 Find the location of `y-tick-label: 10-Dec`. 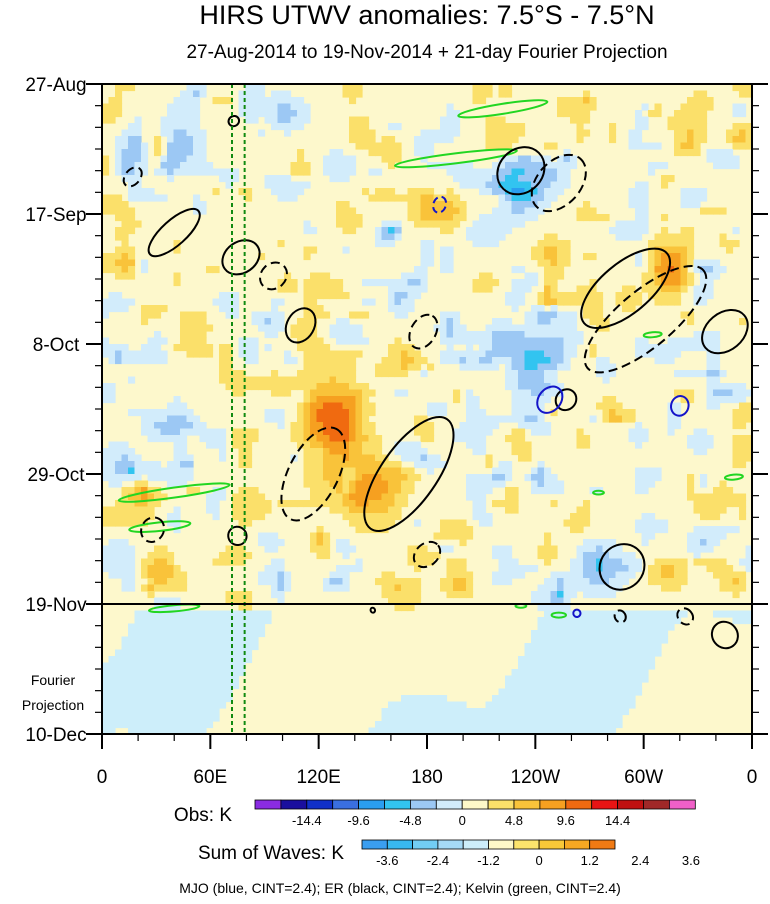

y-tick-label: 10-Dec is located at coordinates (55, 735).